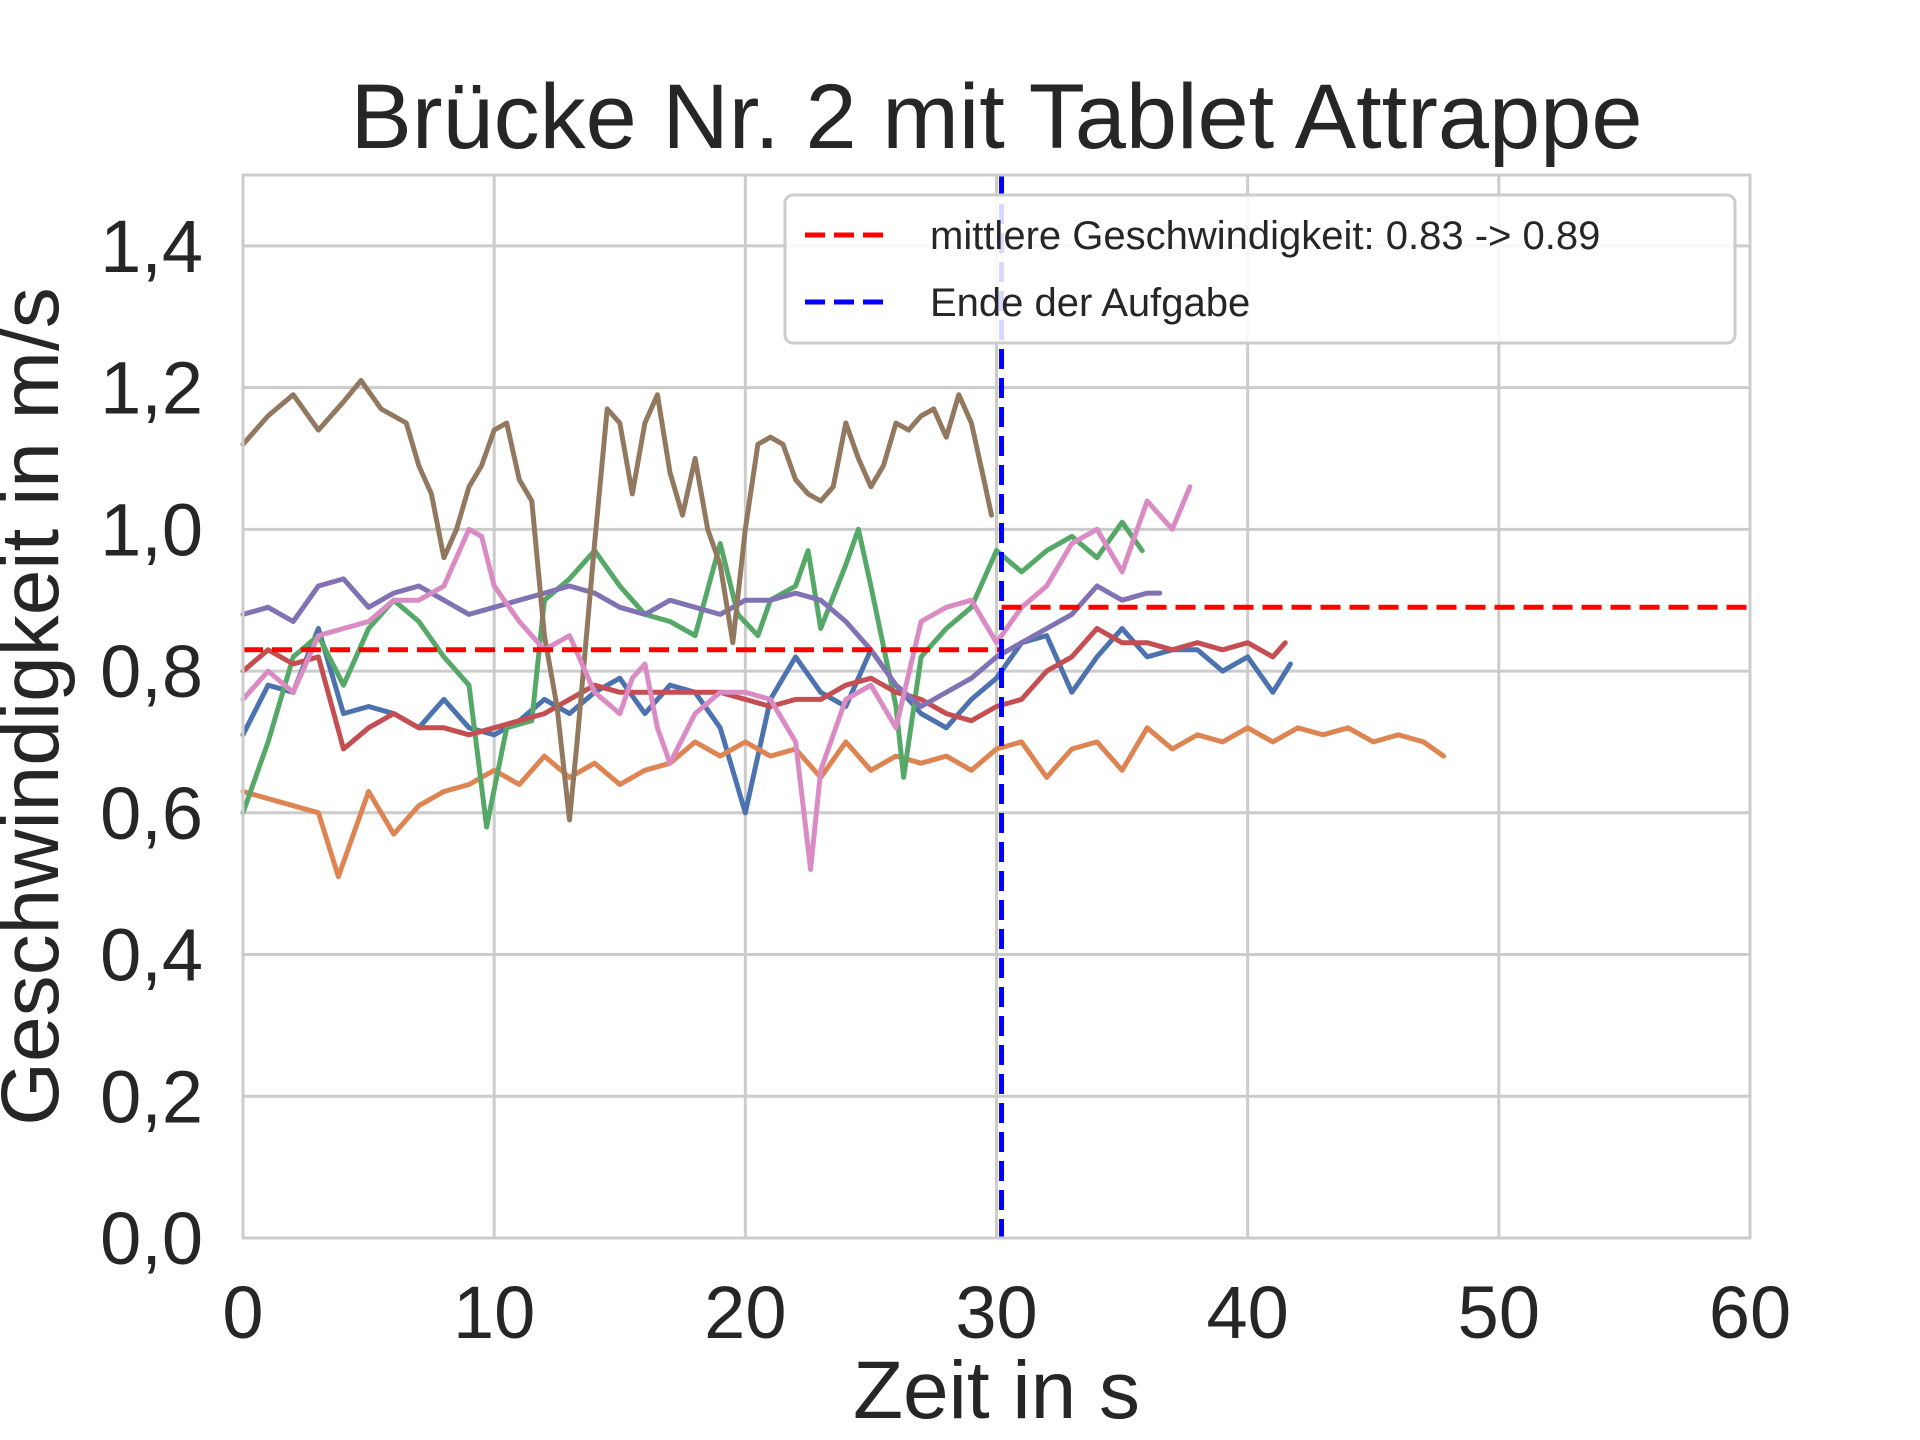 Image resolution: width=1920 pixels, height=1440 pixels. I want to click on y-tick-label: 0,8, so click(151, 671).